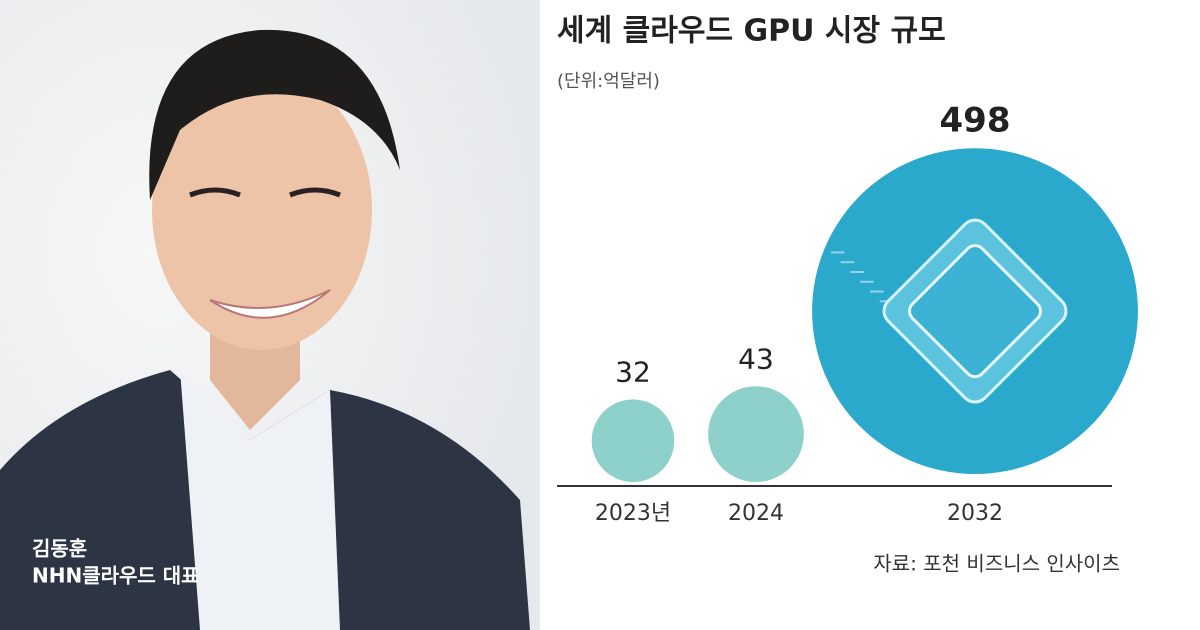  What do you see at coordinates (996, 564) in the screenshot?
I see `source: 자료: 포천 비즈니스 인사이츠` at bounding box center [996, 564].